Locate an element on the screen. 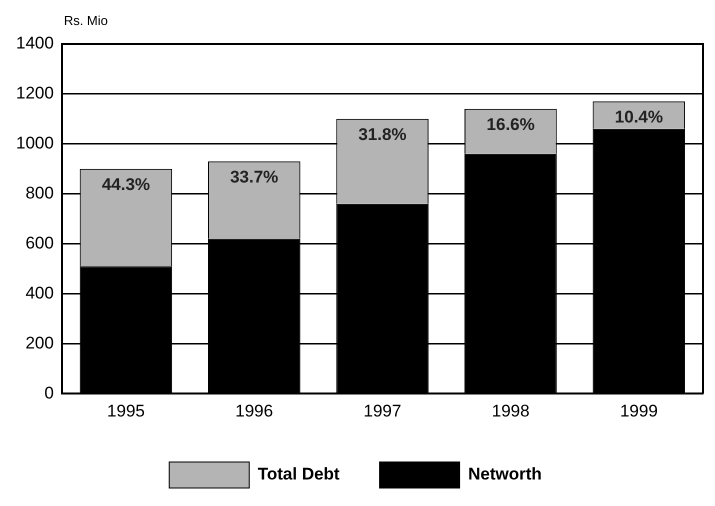 The image size is (715, 506). y-tick-label: 600 is located at coordinates (39, 242).